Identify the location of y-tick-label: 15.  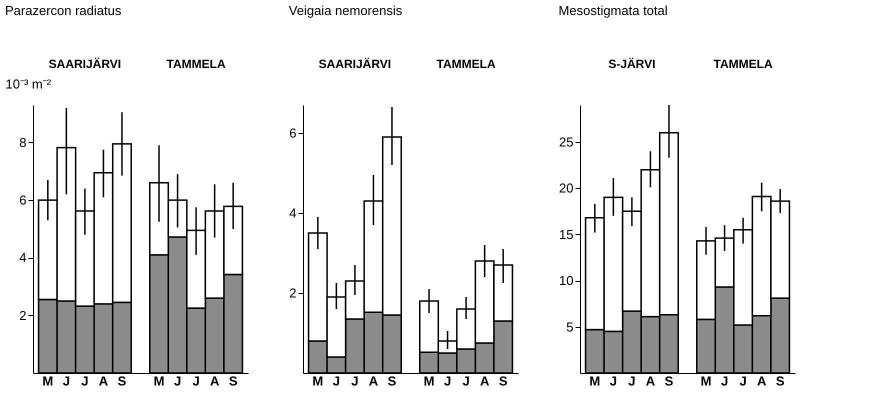
(566, 234).